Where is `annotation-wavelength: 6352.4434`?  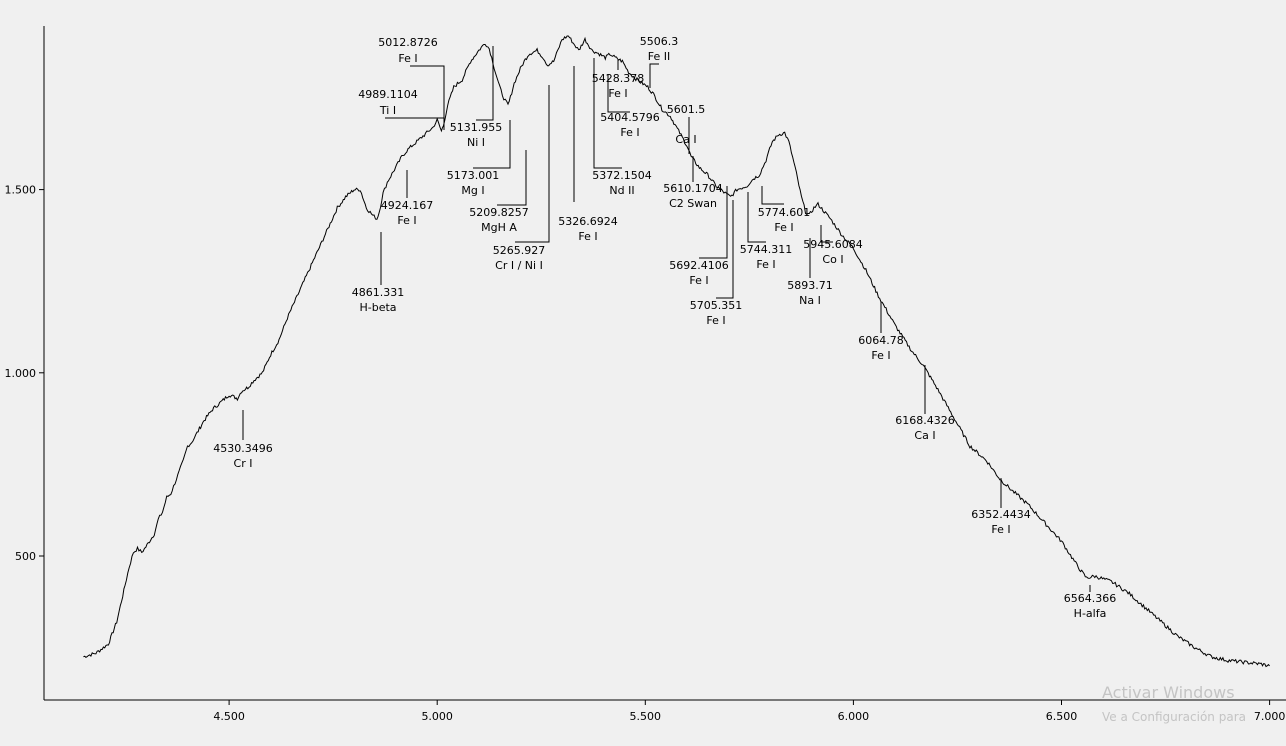
annotation-wavelength: 6352.4434 is located at coordinates (1001, 514).